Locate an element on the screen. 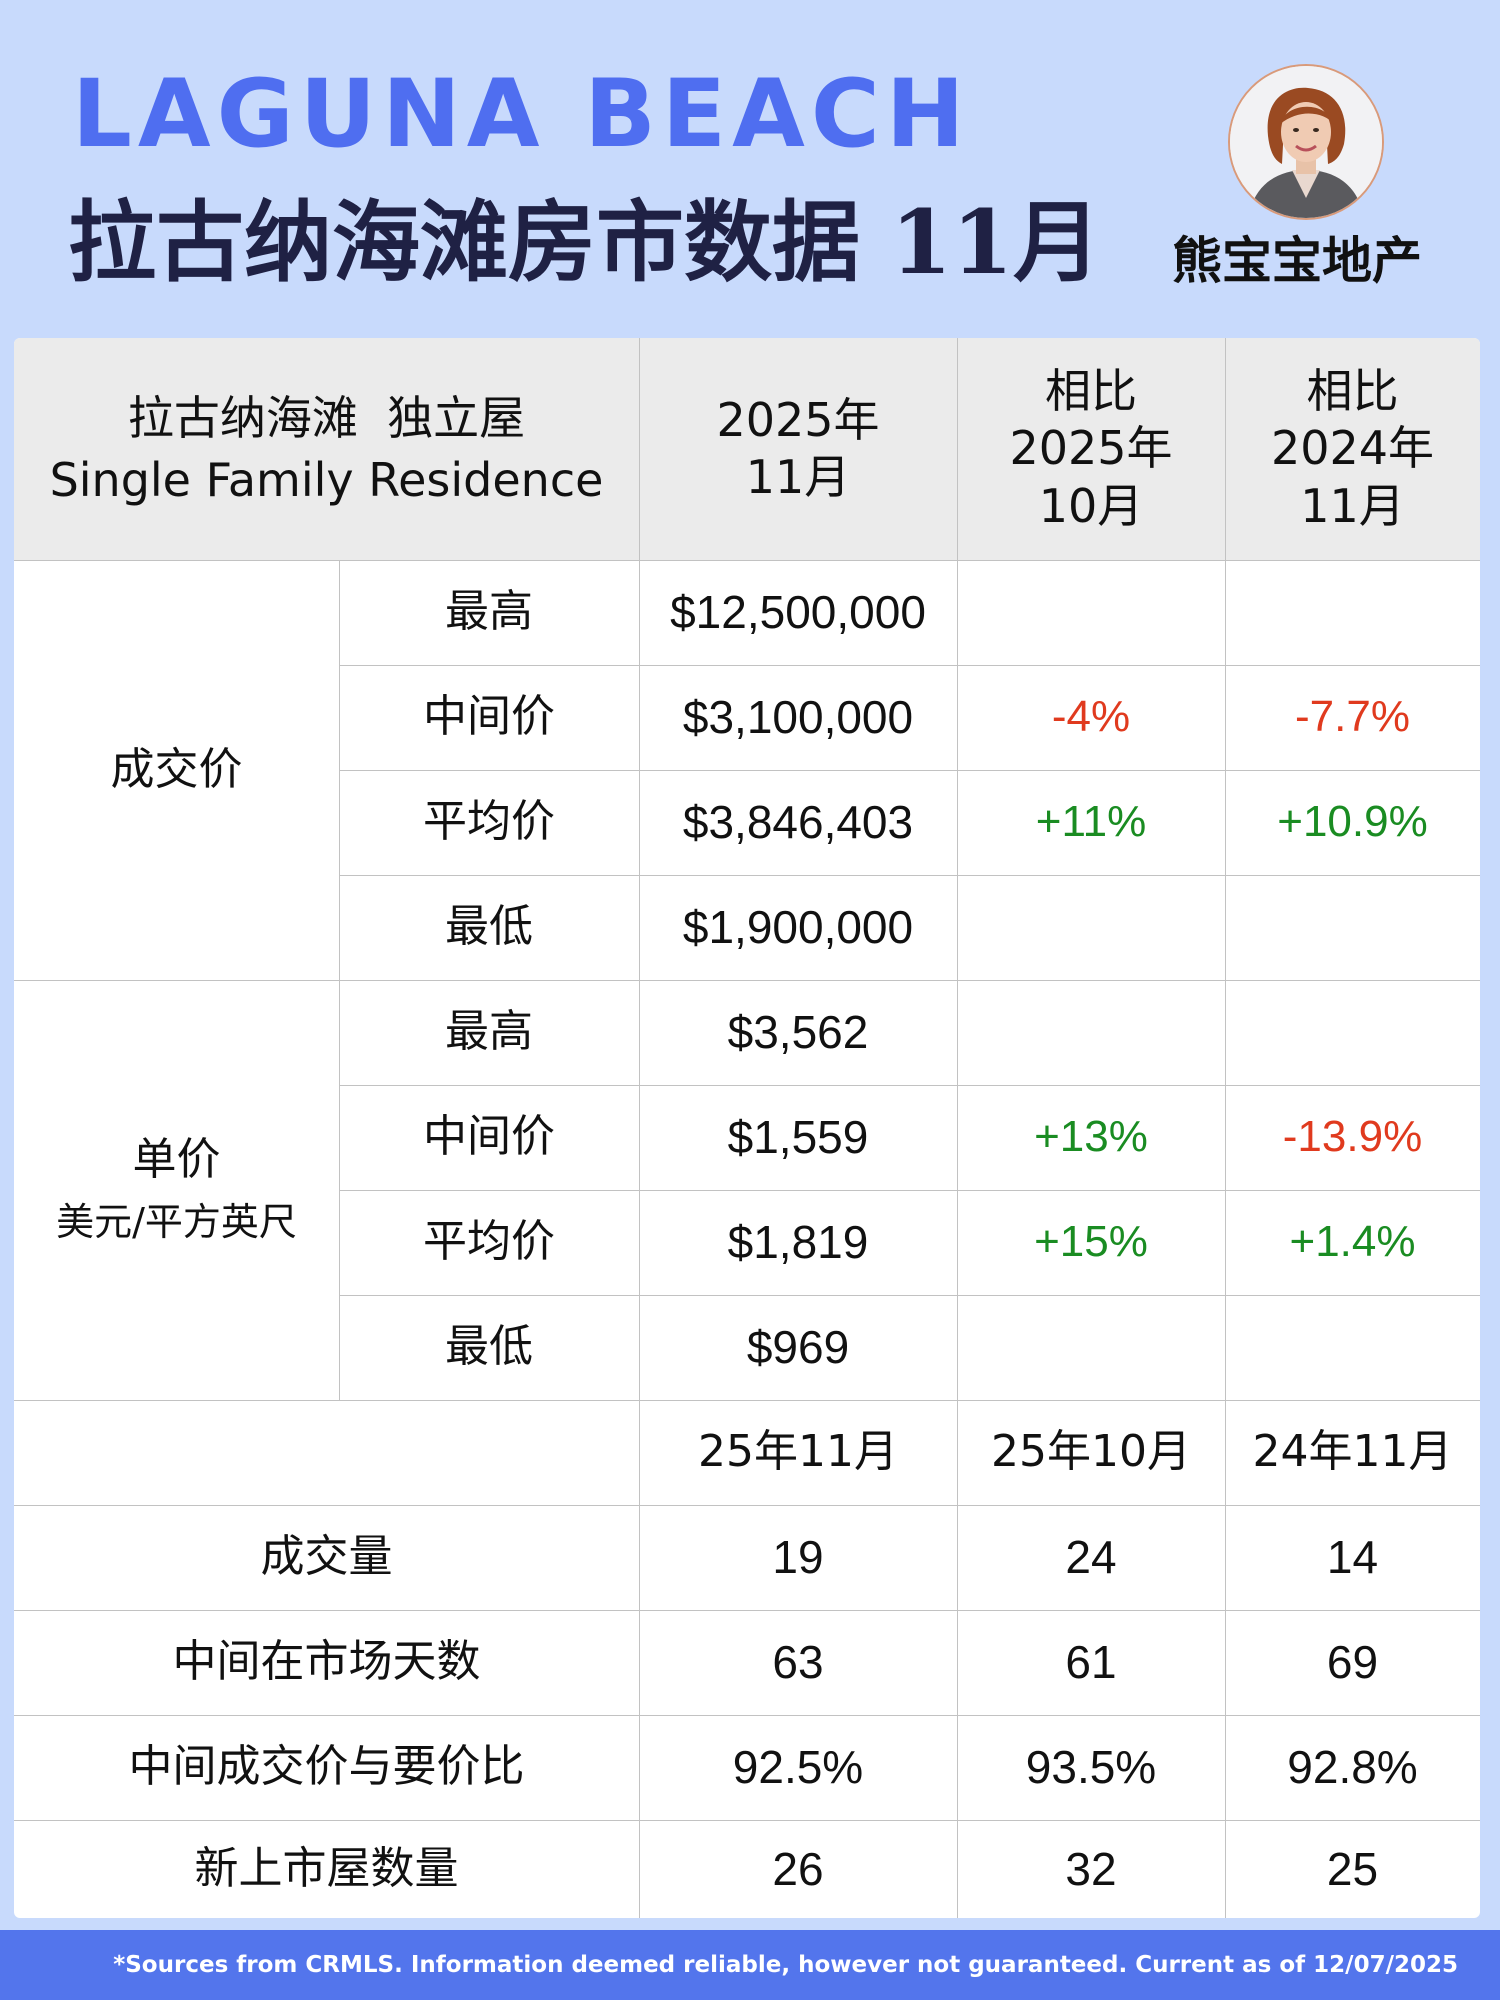 This screenshot has width=1500, height=2000. unit-price-value: $969 is located at coordinates (798, 1347).